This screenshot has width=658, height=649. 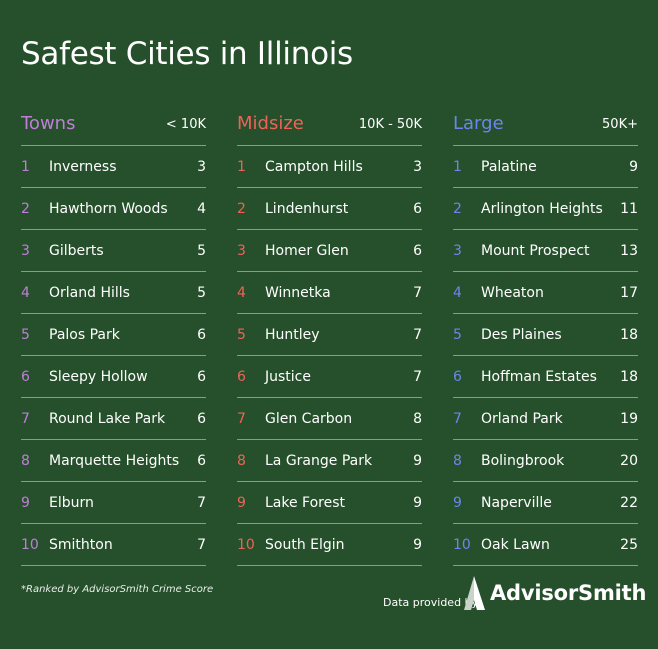 I want to click on list-item: 10 Oak Lawn 25, so click(x=545, y=545).